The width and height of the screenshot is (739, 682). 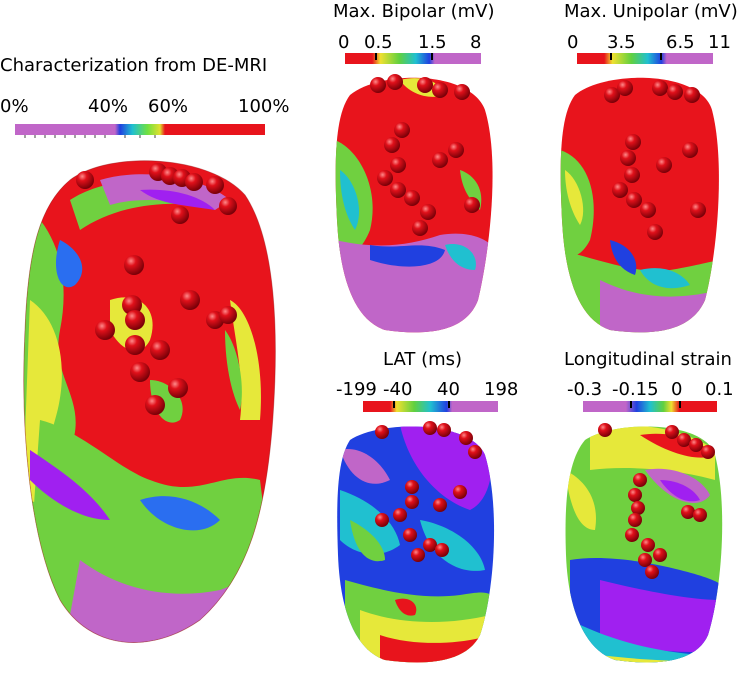 What do you see at coordinates (476, 42) in the screenshot?
I see `bipolar-tick-3: 8` at bounding box center [476, 42].